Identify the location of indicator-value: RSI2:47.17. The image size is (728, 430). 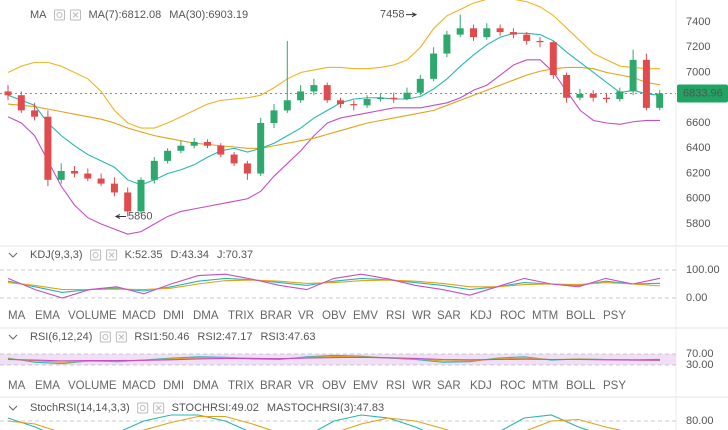
(224, 337).